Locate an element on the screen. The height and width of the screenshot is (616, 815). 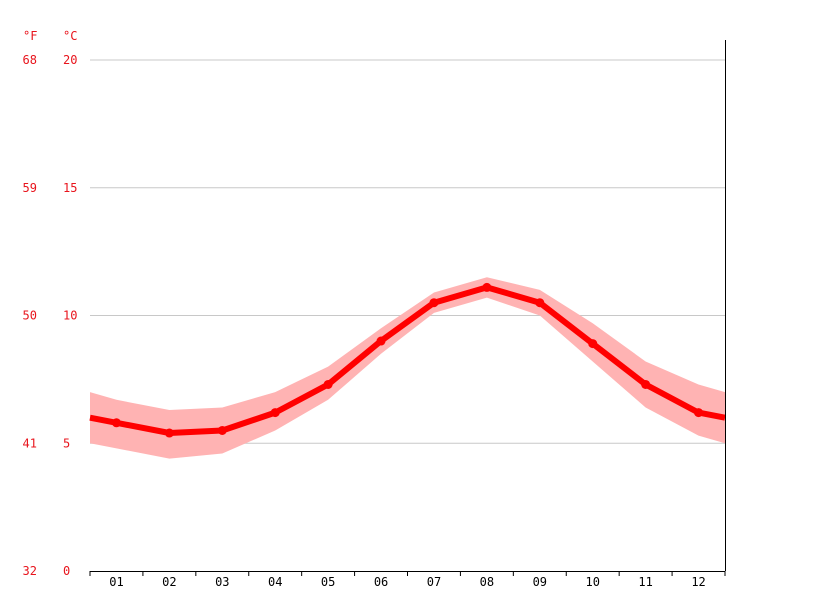
y-tick-label-fahrenheit: 59 is located at coordinates (30, 188).